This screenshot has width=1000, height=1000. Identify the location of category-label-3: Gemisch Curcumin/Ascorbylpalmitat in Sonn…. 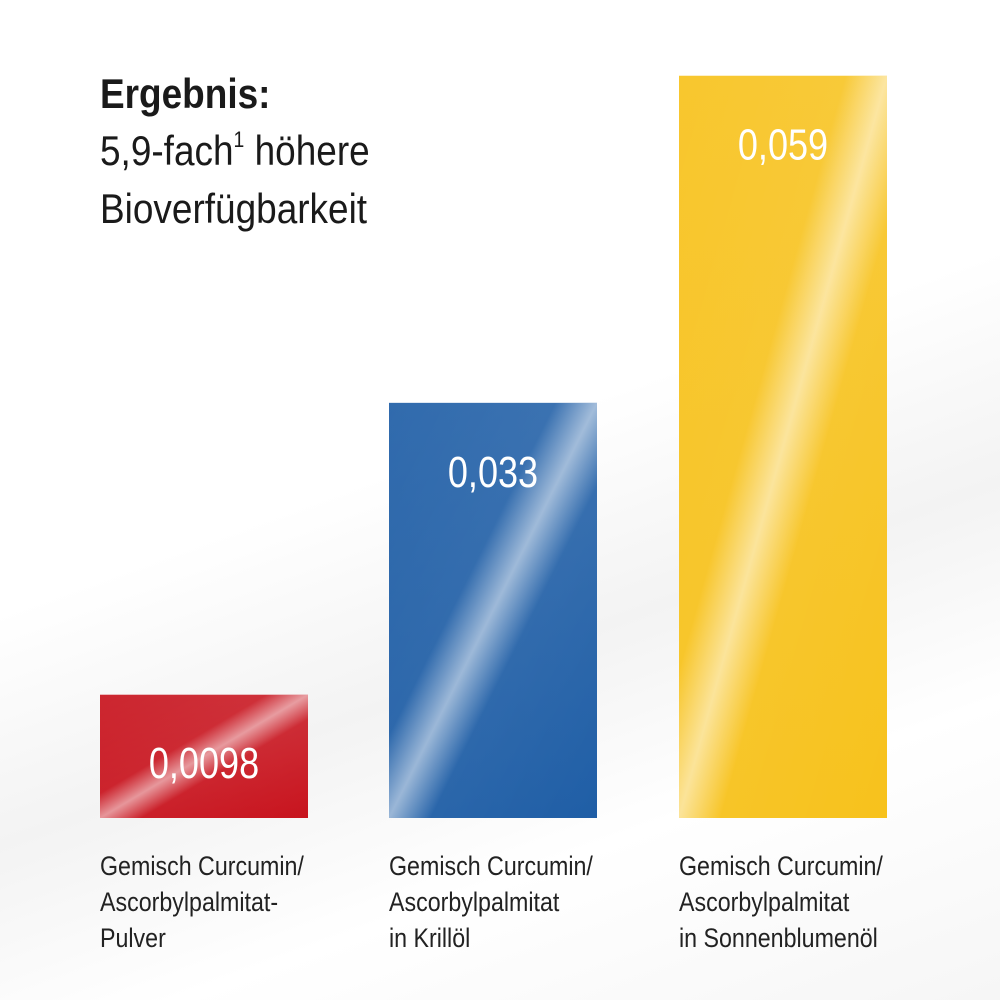
(819, 902).